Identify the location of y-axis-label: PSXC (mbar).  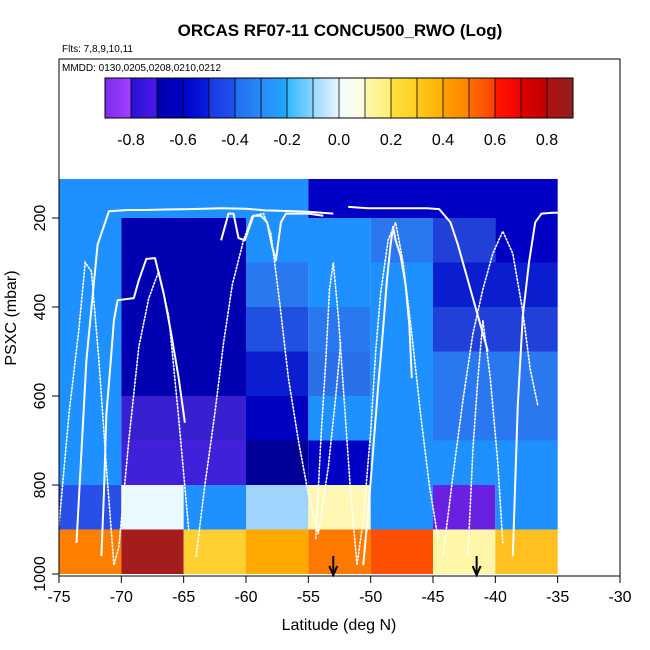
(11, 317).